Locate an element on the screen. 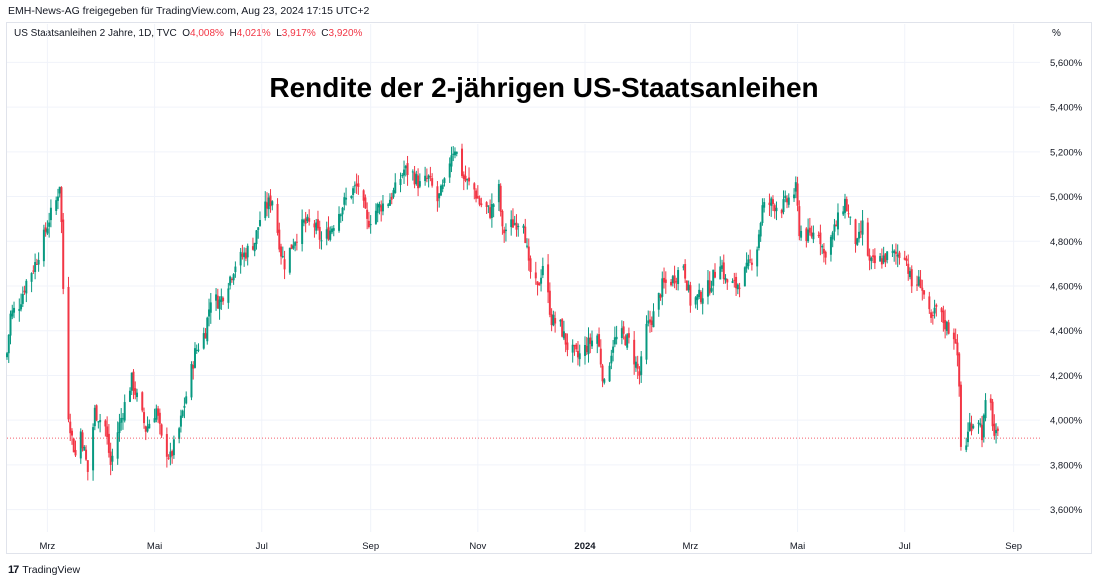 The width and height of the screenshot is (1100, 583). y-tick-label: 5,600% is located at coordinates (1066, 63).